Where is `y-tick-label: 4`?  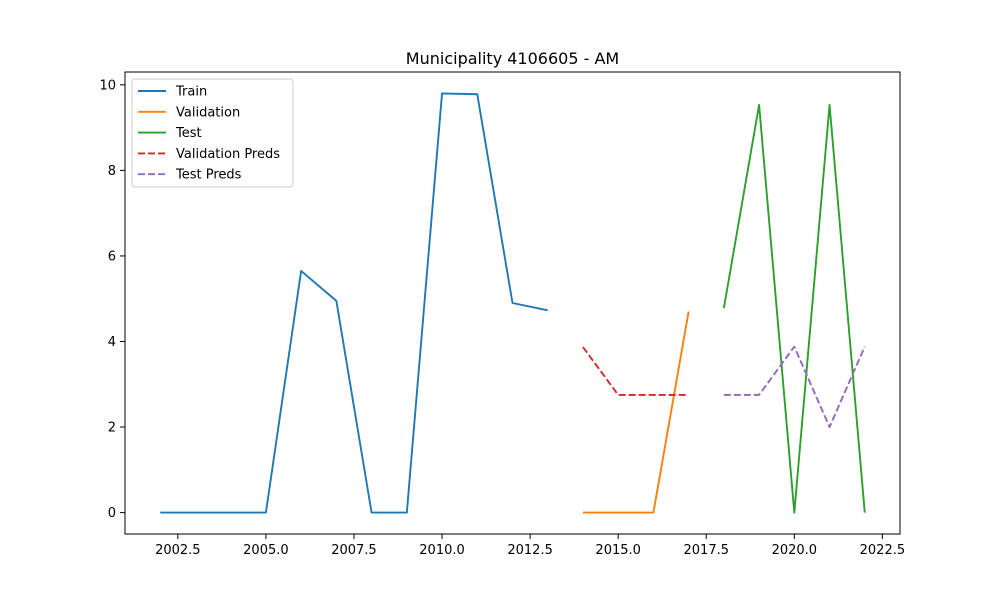 y-tick-label: 4 is located at coordinates (112, 342).